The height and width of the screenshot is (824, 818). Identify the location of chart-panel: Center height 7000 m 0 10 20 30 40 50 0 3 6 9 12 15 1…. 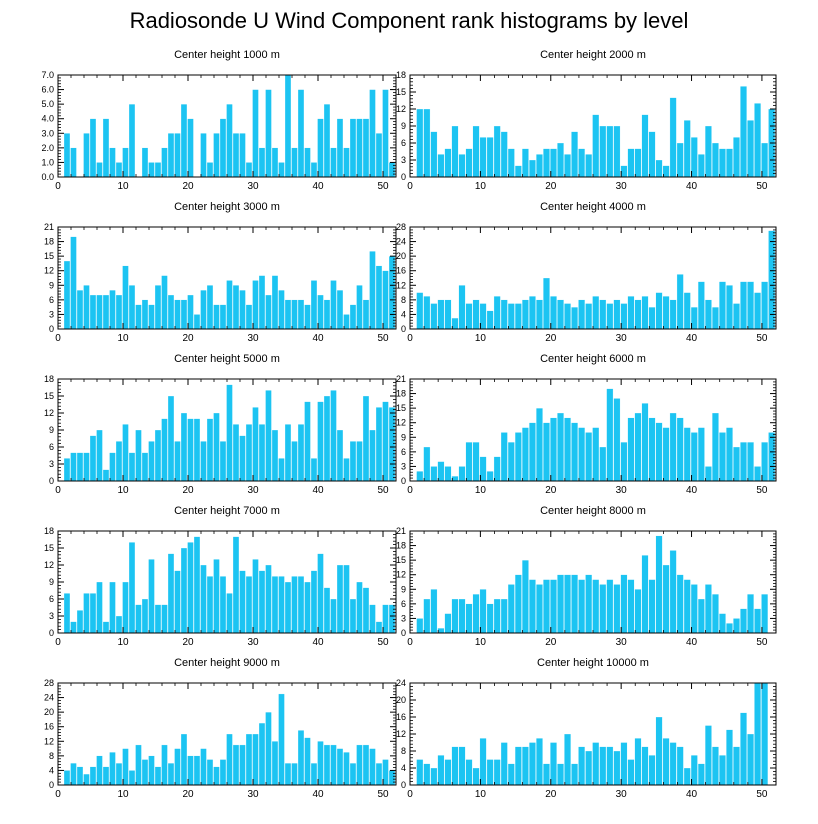
(220, 576).